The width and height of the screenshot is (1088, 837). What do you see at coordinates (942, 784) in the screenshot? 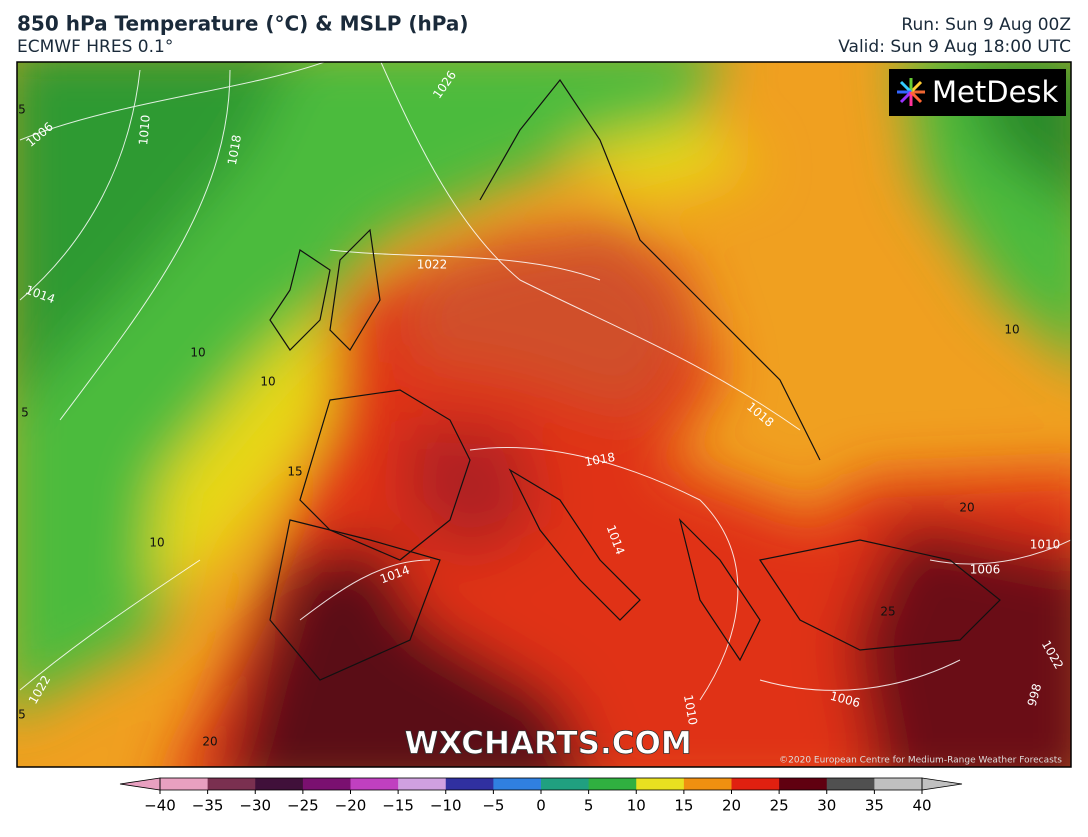
I see `colorbar-arrow-right` at bounding box center [942, 784].